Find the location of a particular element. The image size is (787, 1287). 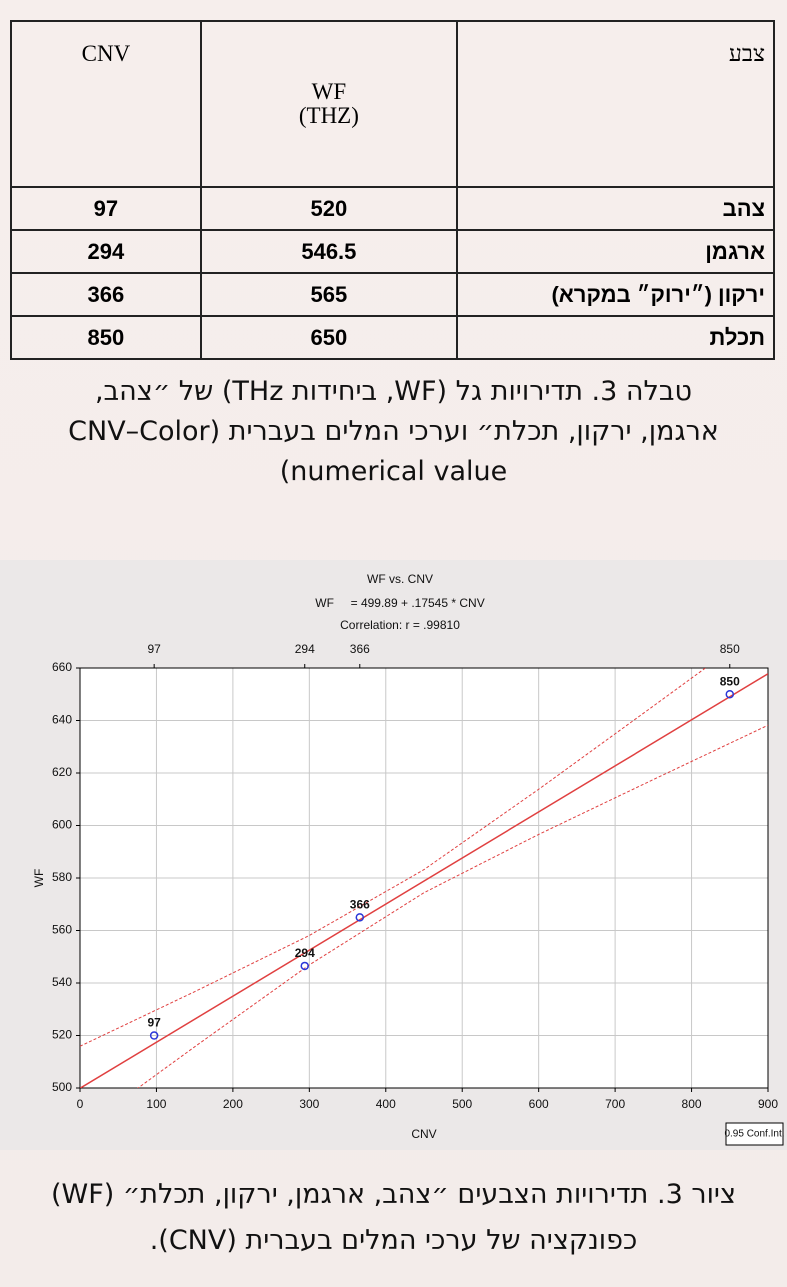

table-row: תכלת 650 850 is located at coordinates (393, 337).